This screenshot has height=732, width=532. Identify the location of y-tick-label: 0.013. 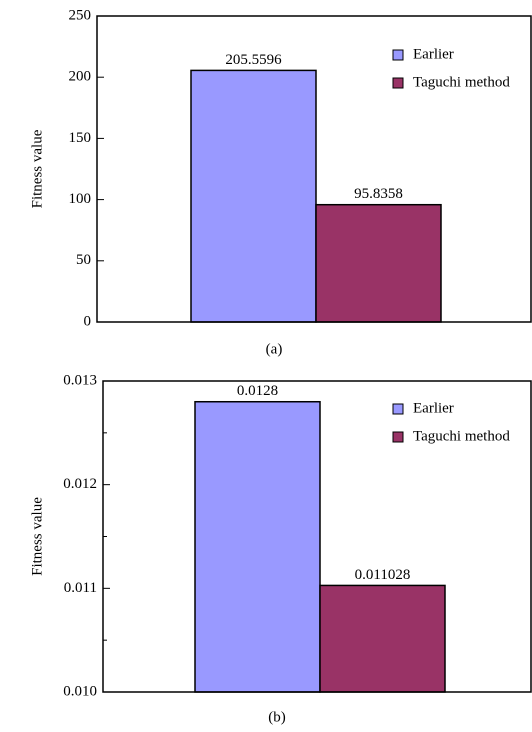
(80, 380).